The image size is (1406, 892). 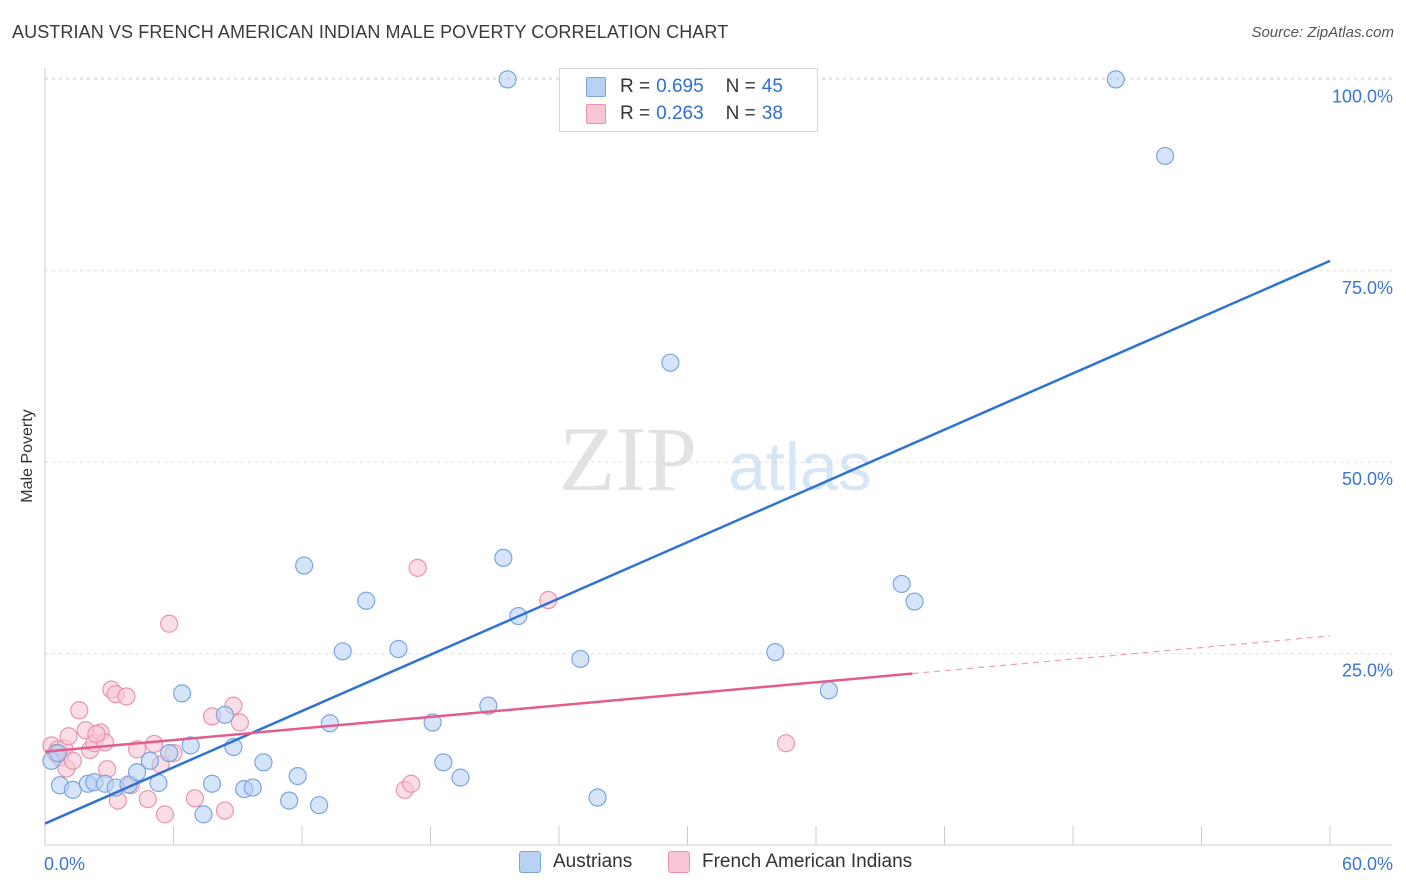 I want to click on legend-row-french-american-indians: R = 0.263 N = 38, so click(x=684, y=114).